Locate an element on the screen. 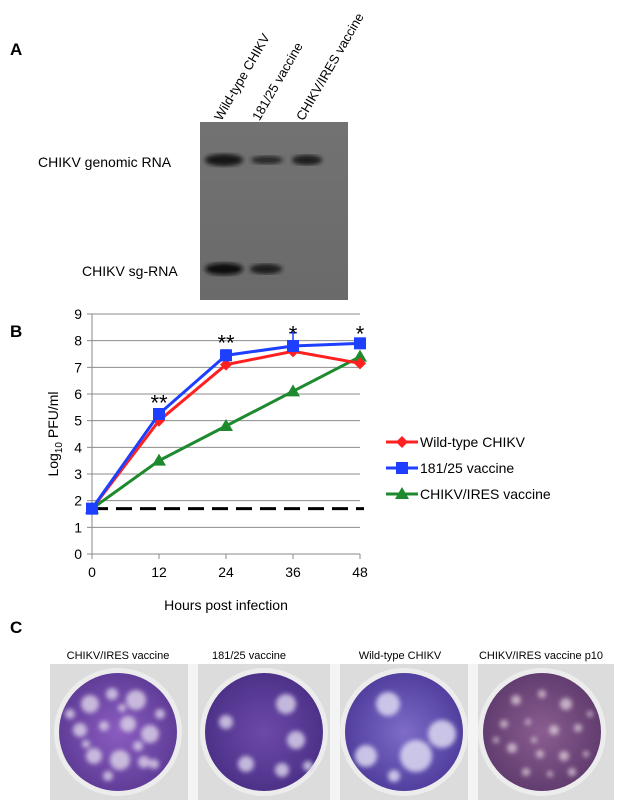 This screenshot has height=800, width=619. band-ires-genomic is located at coordinates (307, 160).